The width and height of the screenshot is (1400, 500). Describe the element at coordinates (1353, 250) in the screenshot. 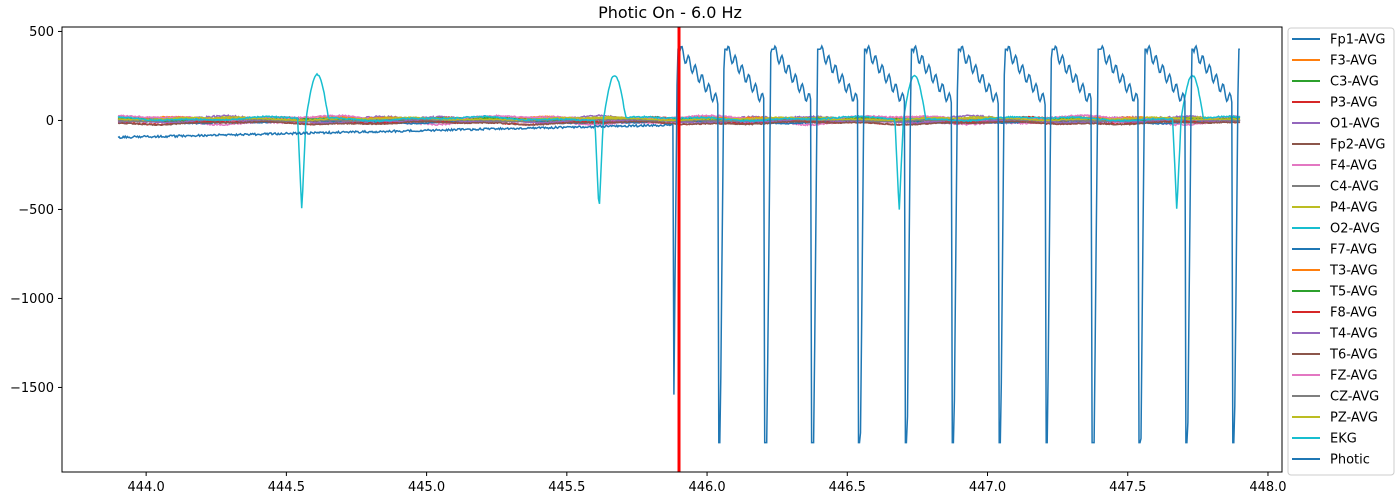

I see `legend-label: F7-AVG` at that location.